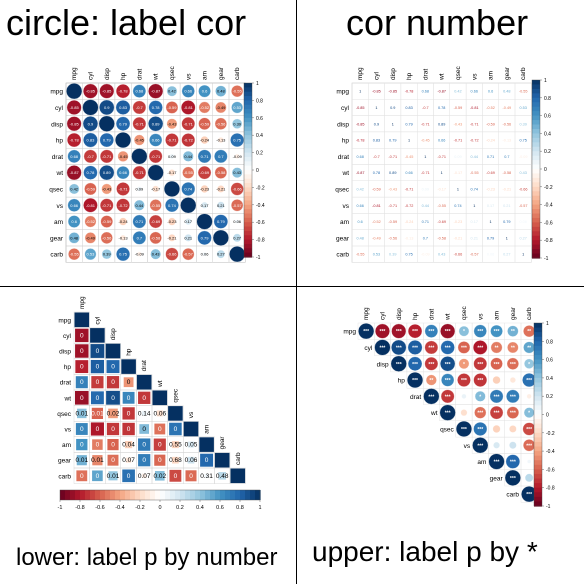 Image resolution: width=584 pixels, height=584 pixels. What do you see at coordinates (205, 156) in the screenshot?
I see `tl-cor-label: 0.71` at bounding box center [205, 156].